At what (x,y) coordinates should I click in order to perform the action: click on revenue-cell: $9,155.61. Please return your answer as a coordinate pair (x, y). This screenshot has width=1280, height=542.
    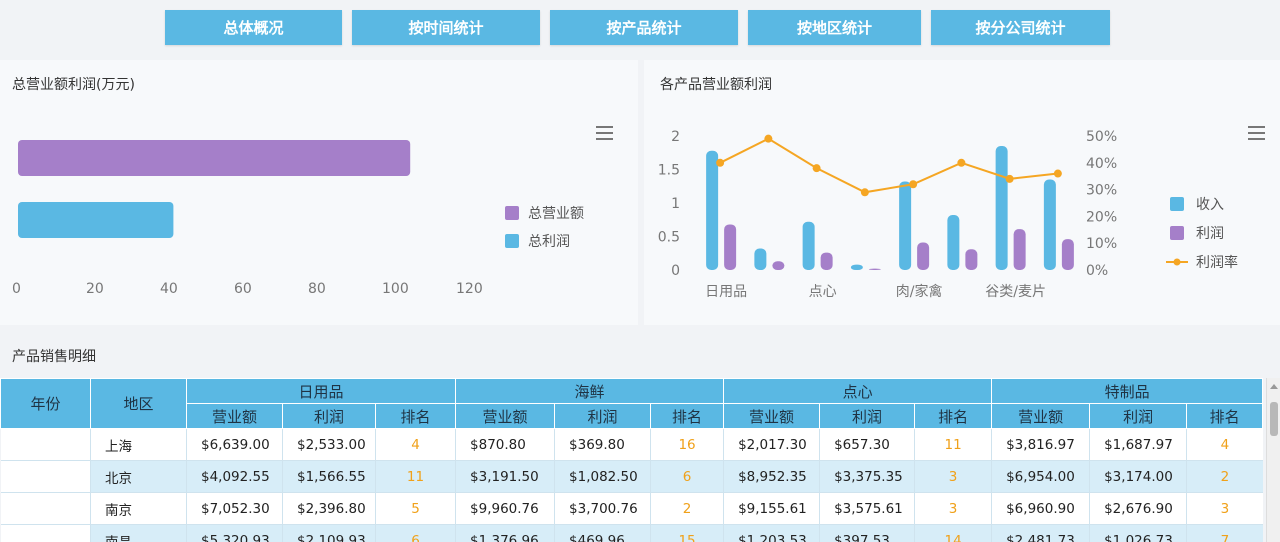
    Looking at the image, I should click on (771, 508).